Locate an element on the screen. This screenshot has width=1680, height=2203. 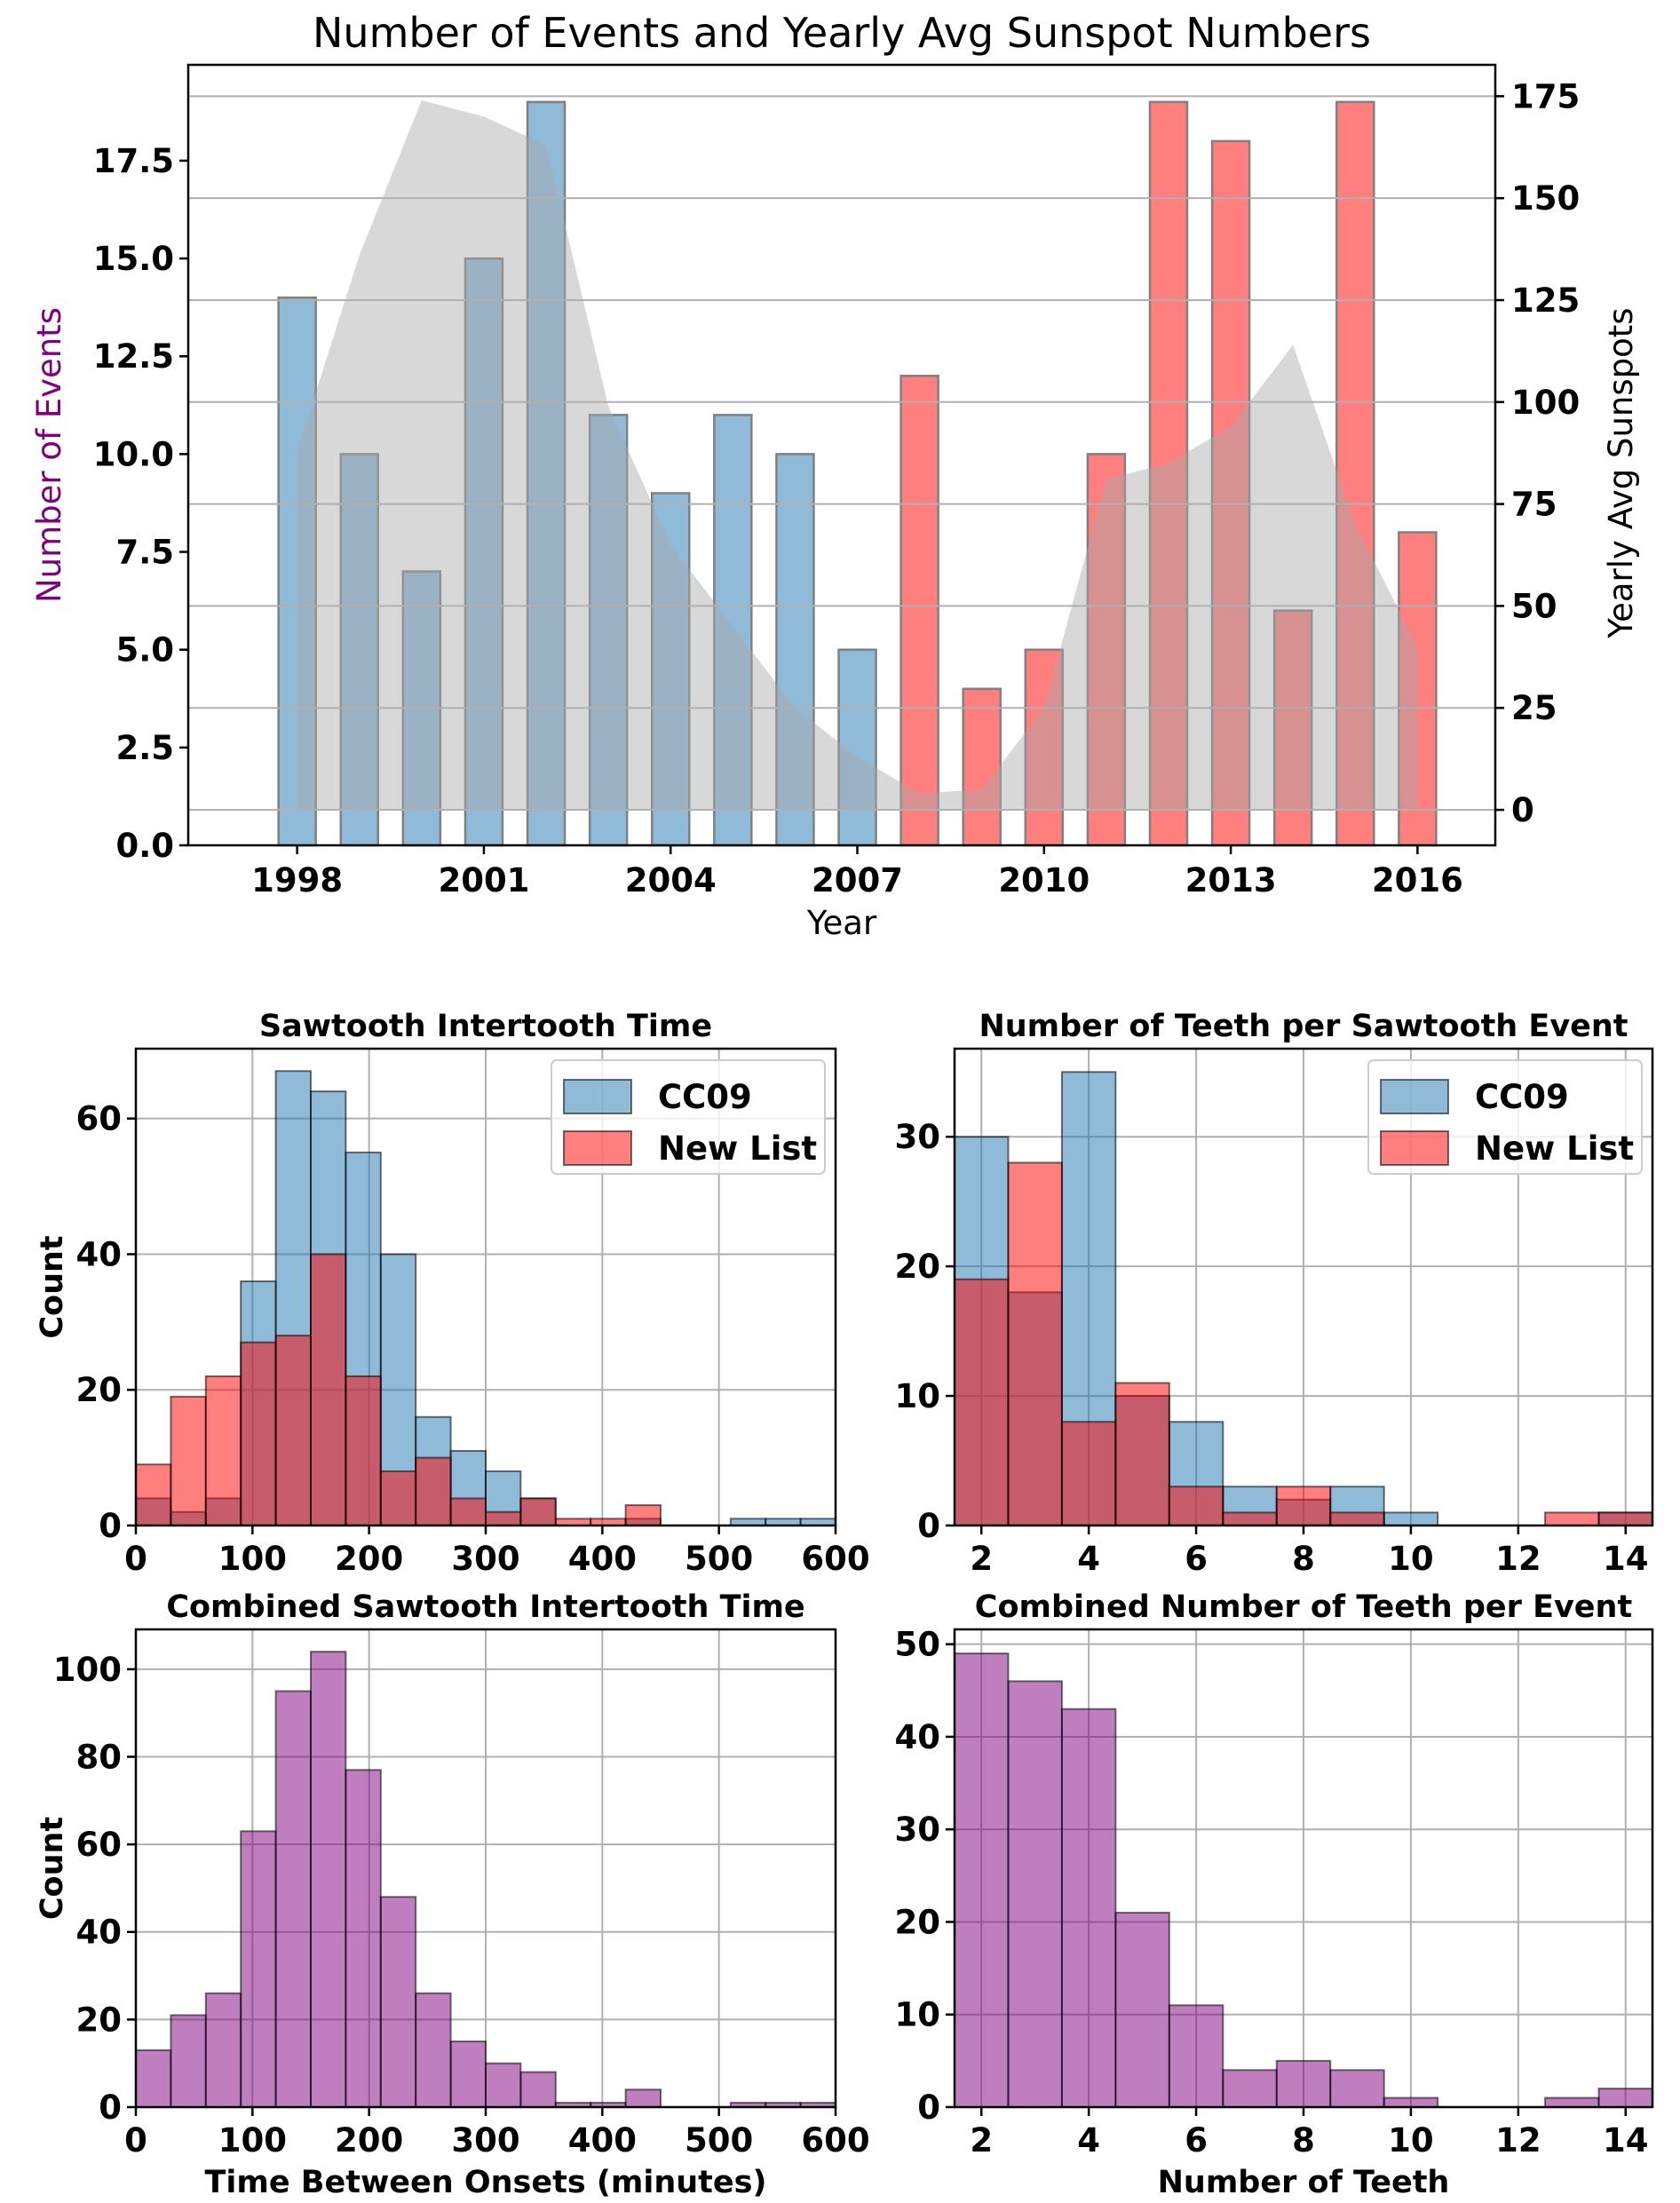
ytick-right-label: 175 is located at coordinates (1545, 96).